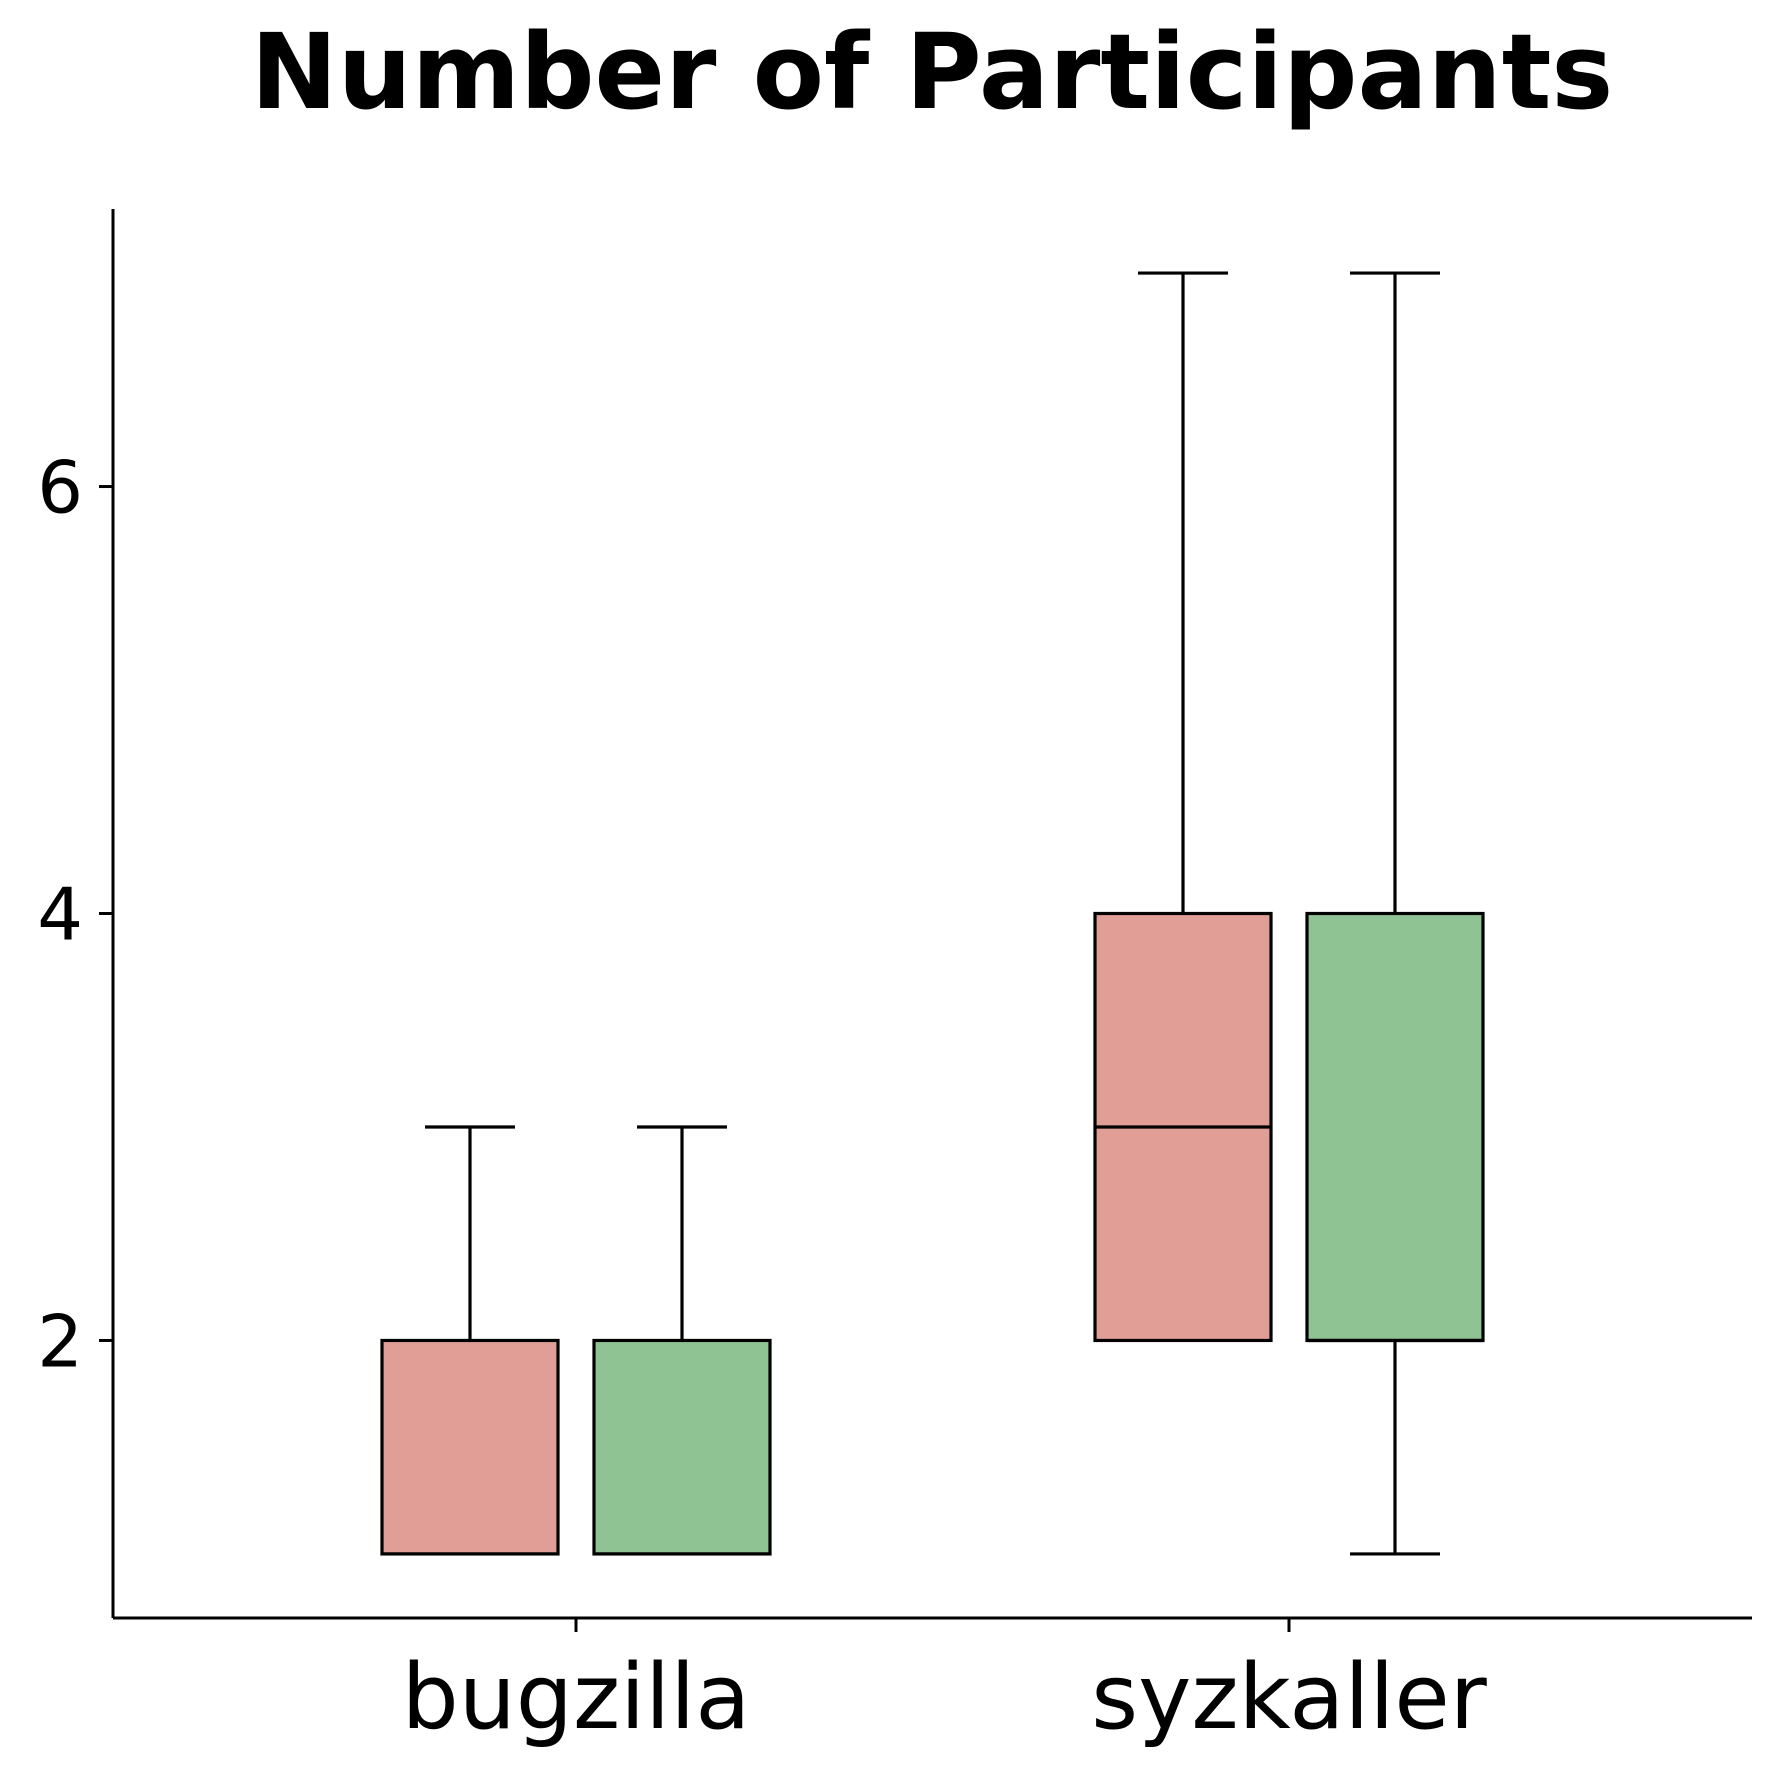 The image size is (1770, 1765). What do you see at coordinates (60, 488) in the screenshot?
I see `y-tick-label-6: 6` at bounding box center [60, 488].